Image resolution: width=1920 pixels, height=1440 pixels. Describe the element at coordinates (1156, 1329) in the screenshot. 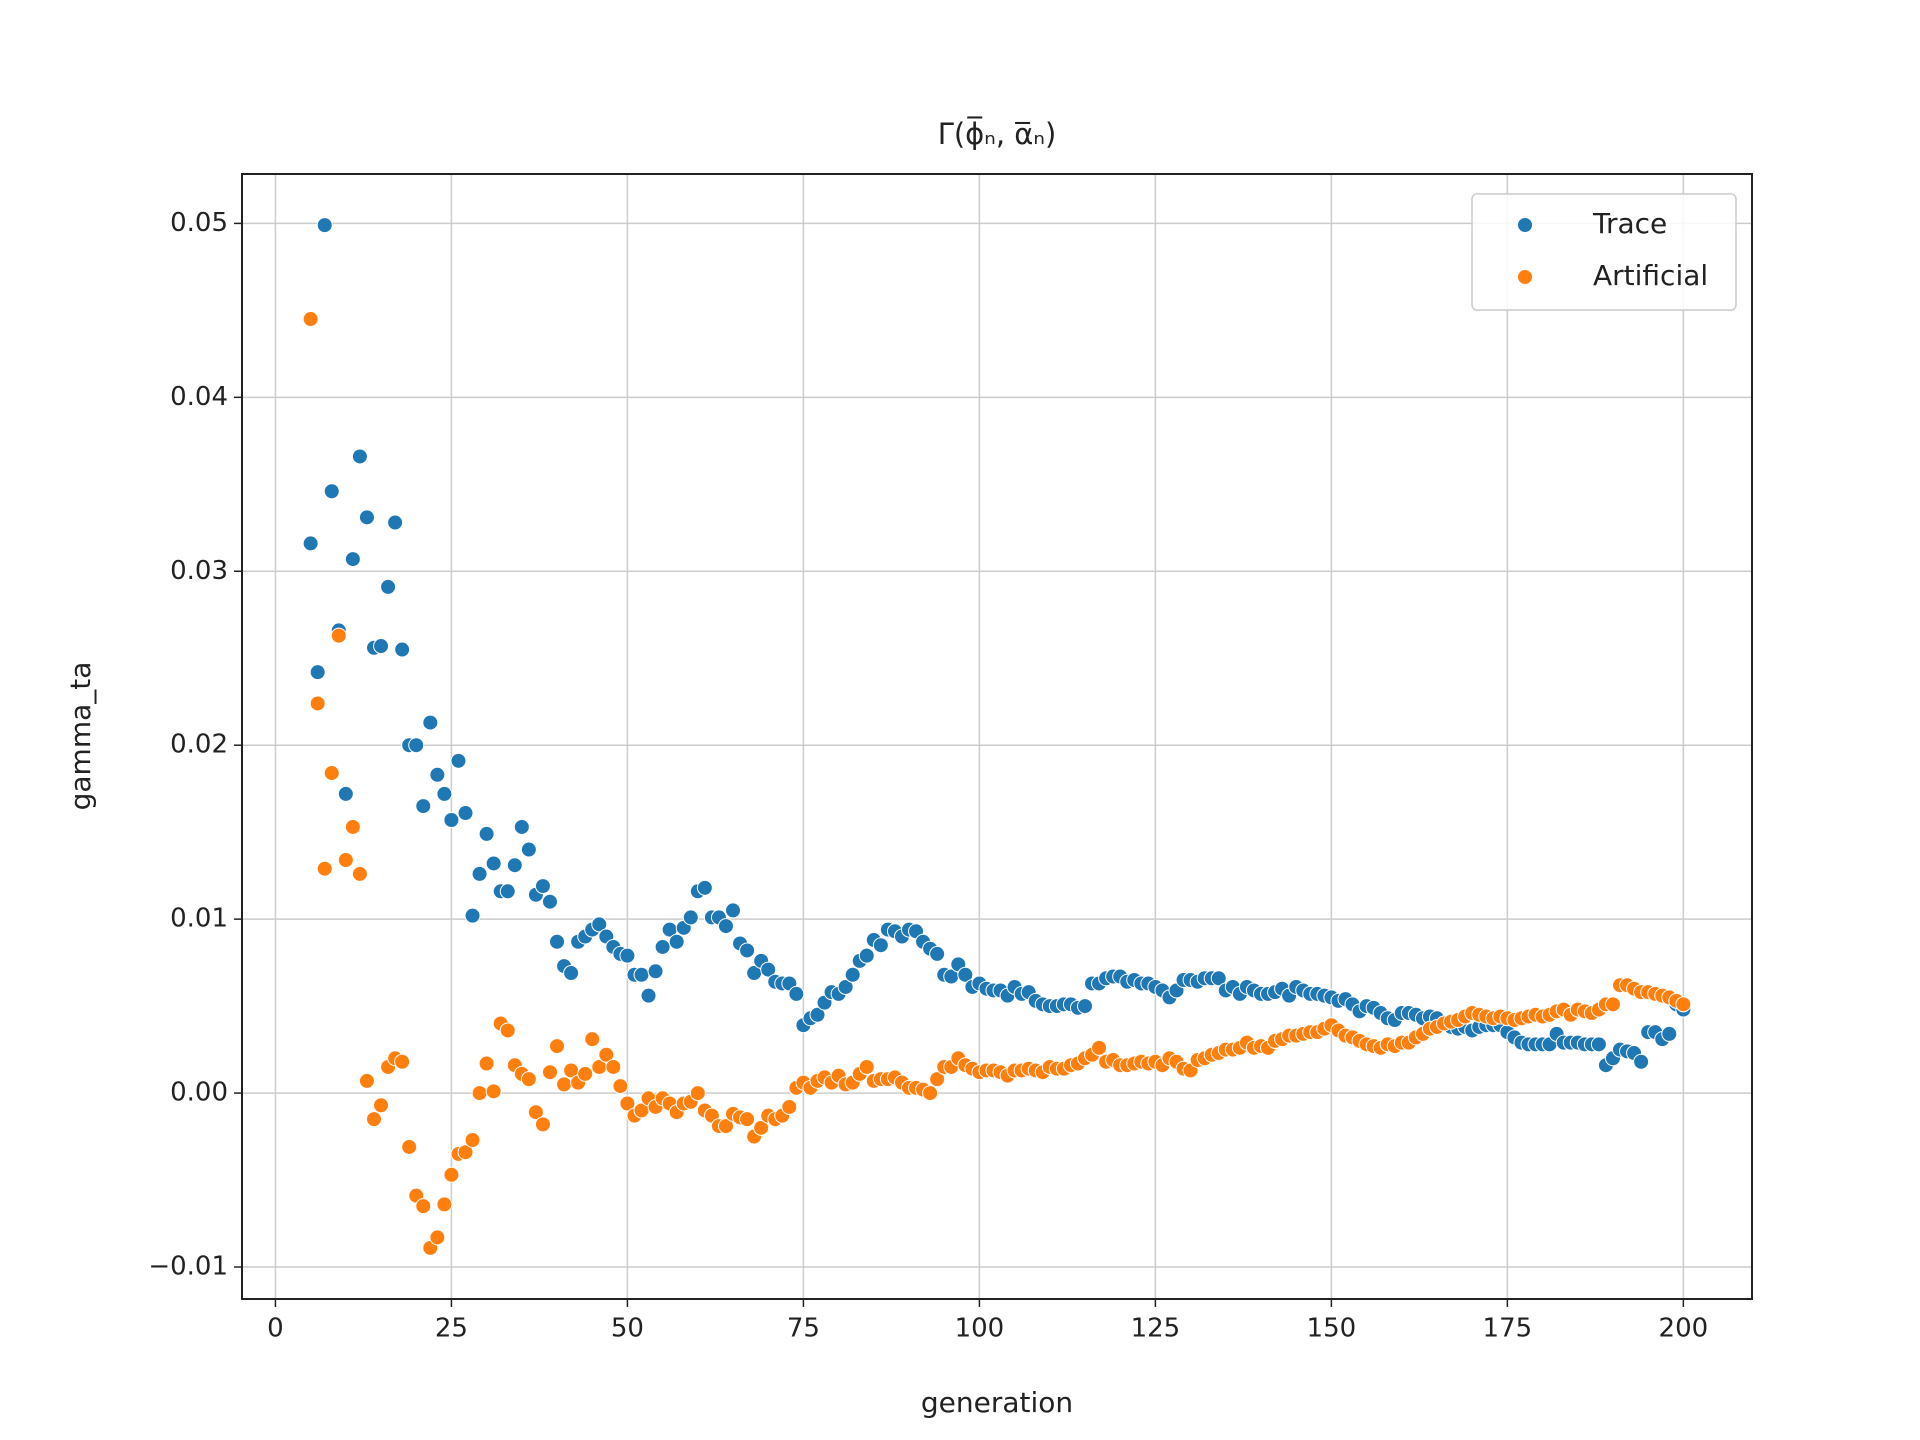

I see `x-tick-label: 125` at that location.